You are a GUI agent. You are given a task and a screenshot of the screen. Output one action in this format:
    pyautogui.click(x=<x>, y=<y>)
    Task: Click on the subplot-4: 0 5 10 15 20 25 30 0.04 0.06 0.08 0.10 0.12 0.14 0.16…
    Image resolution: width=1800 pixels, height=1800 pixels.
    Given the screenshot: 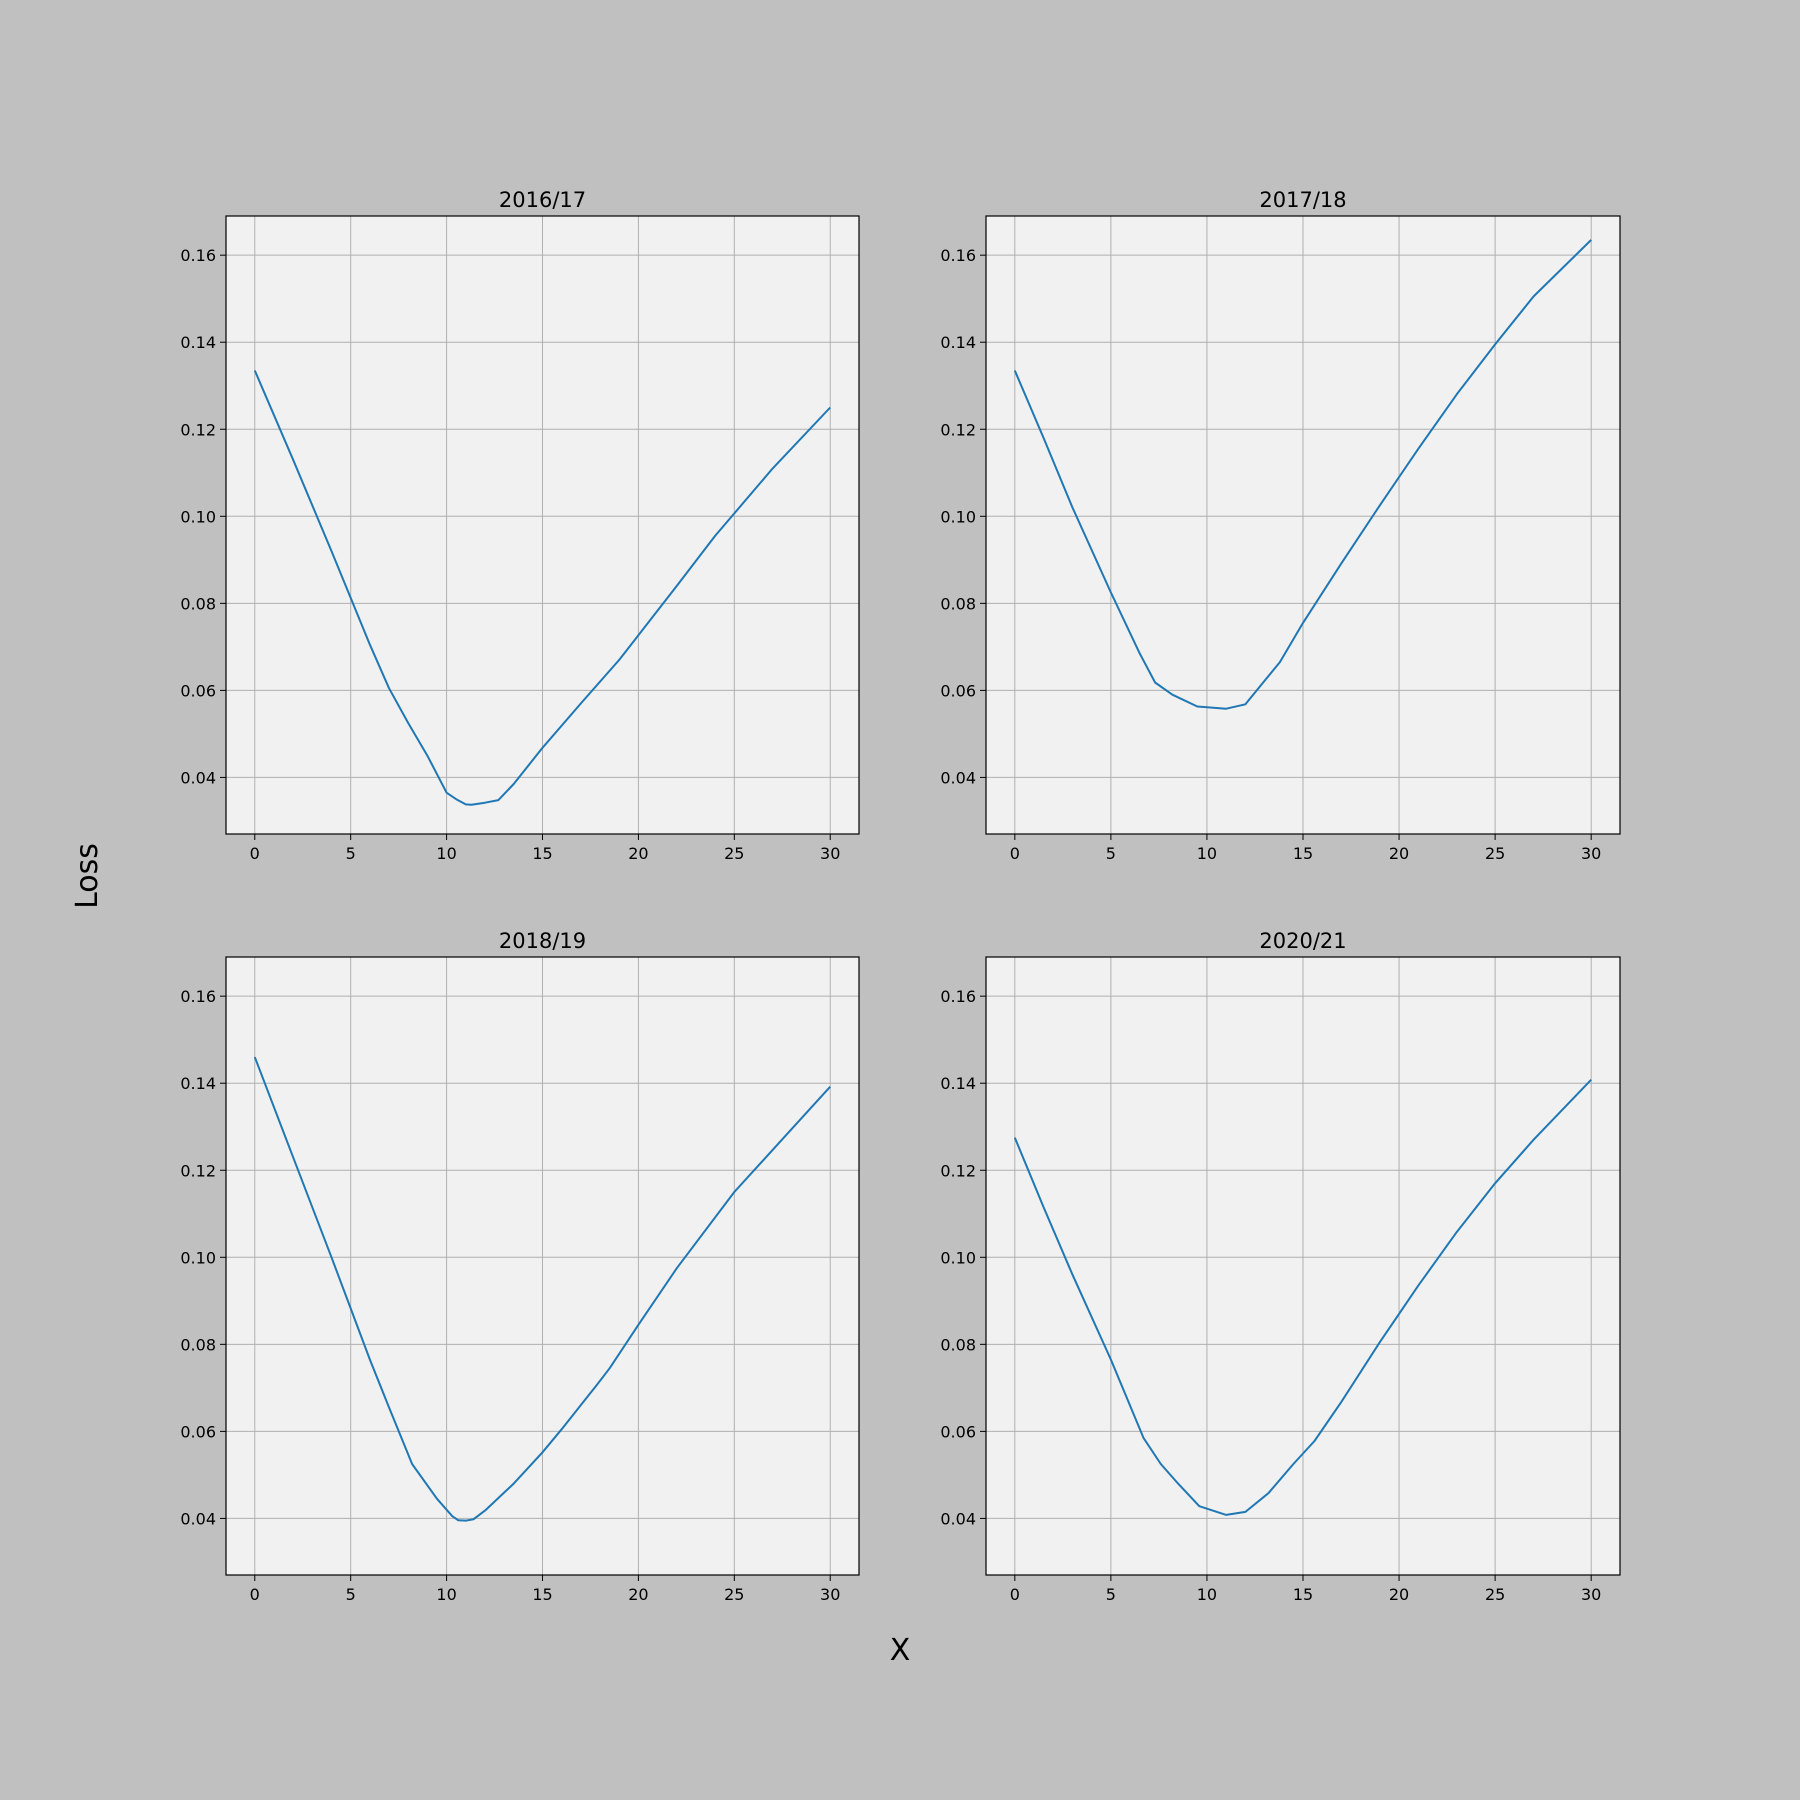 What is the action you would take?
    pyautogui.click(x=1280, y=1266)
    